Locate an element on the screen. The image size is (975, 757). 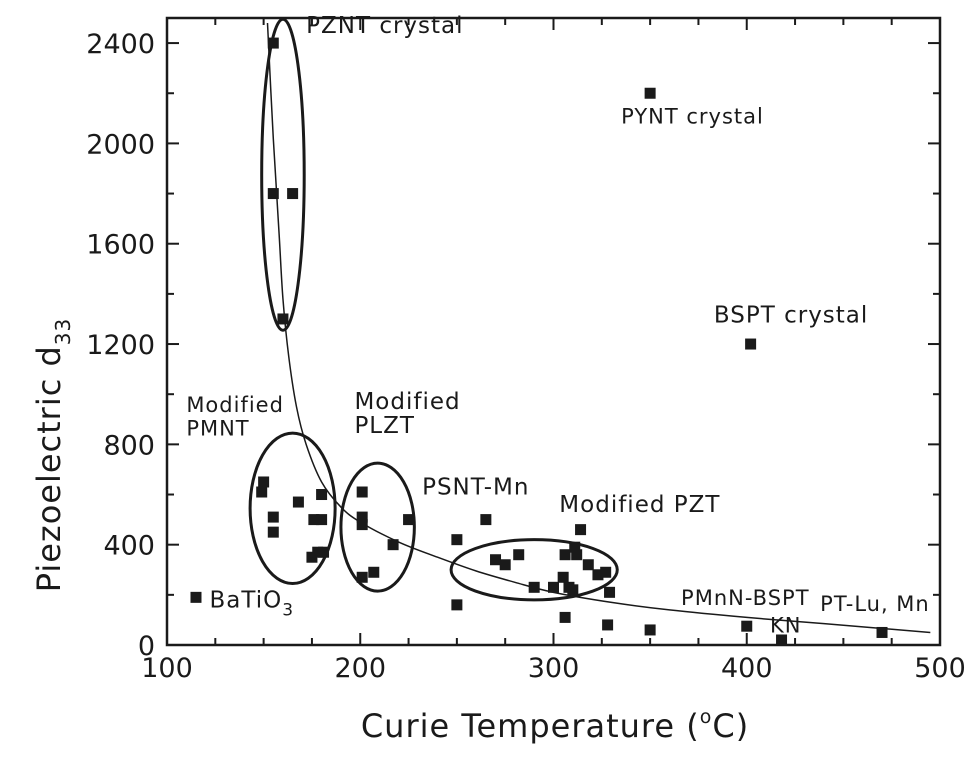
y-axis-title: Piezoelectric d33 is located at coordinates (52, 455).